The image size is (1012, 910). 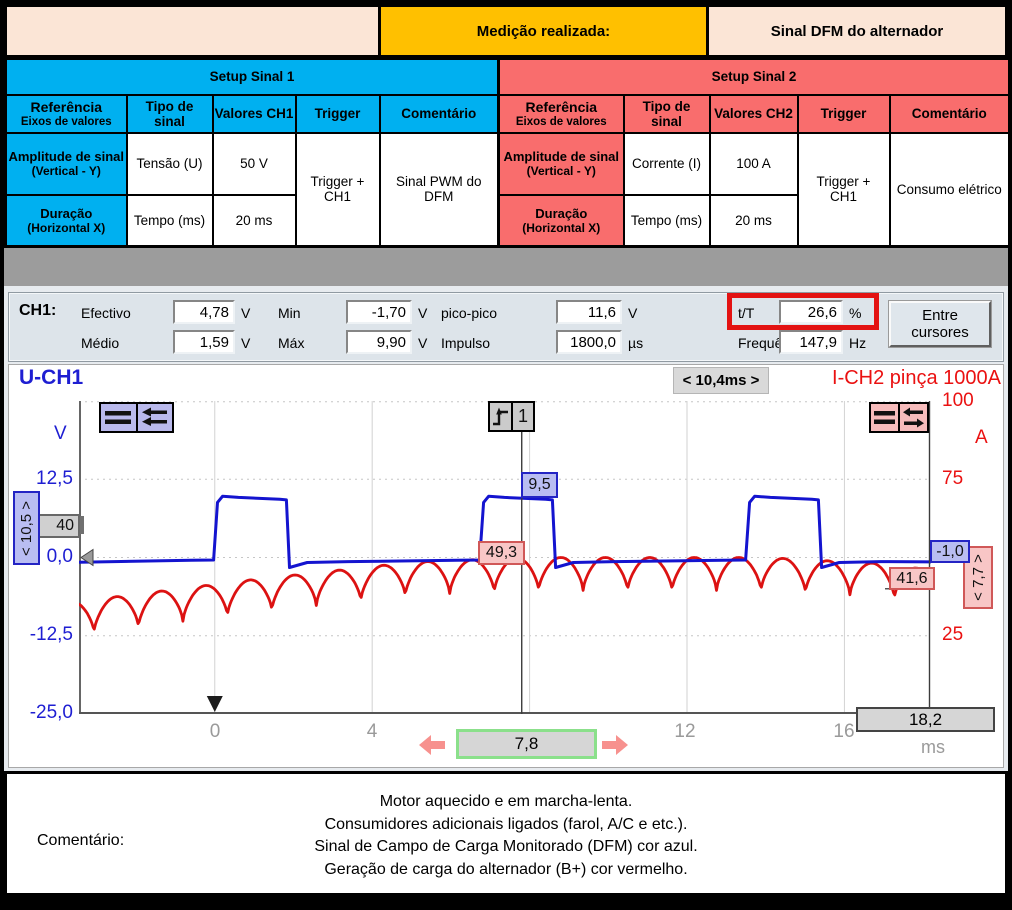 What do you see at coordinates (721, 380) in the screenshot?
I see `cursor-delta-time-box: < 10,4ms >` at bounding box center [721, 380].